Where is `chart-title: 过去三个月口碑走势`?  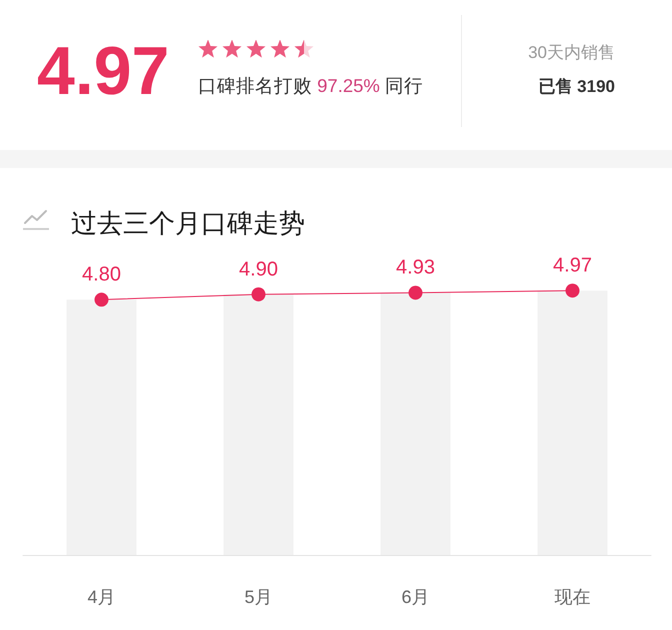 chart-title: 过去三个月口碑走势 is located at coordinates (188, 223).